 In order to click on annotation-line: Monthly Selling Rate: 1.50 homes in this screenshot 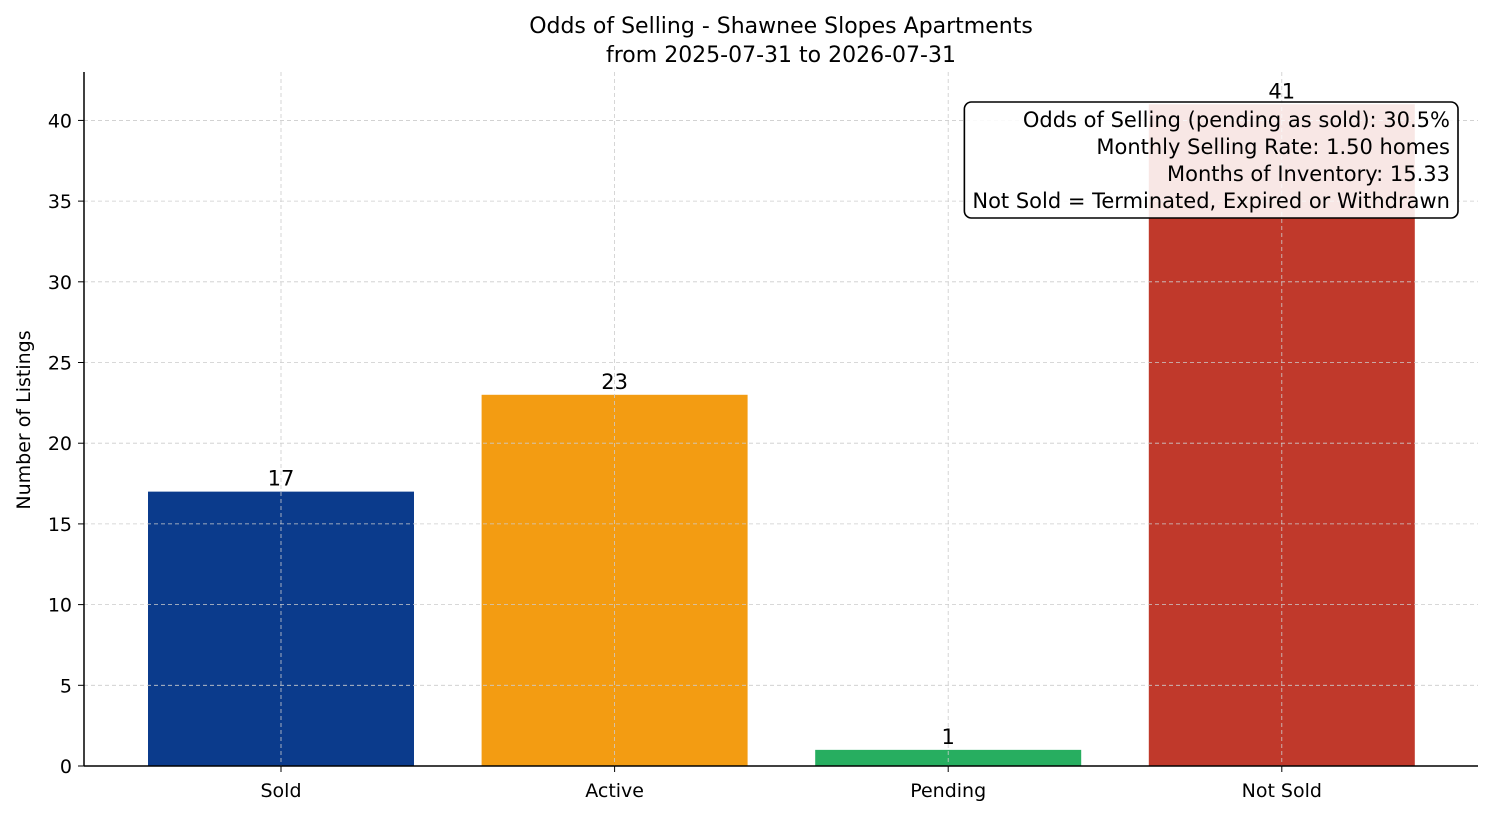, I will do `click(1273, 147)`.